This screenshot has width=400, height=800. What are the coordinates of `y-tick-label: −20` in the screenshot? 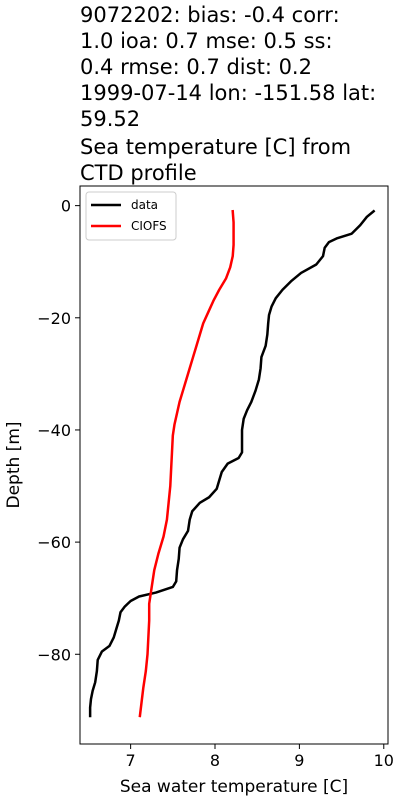 It's located at (54, 318).